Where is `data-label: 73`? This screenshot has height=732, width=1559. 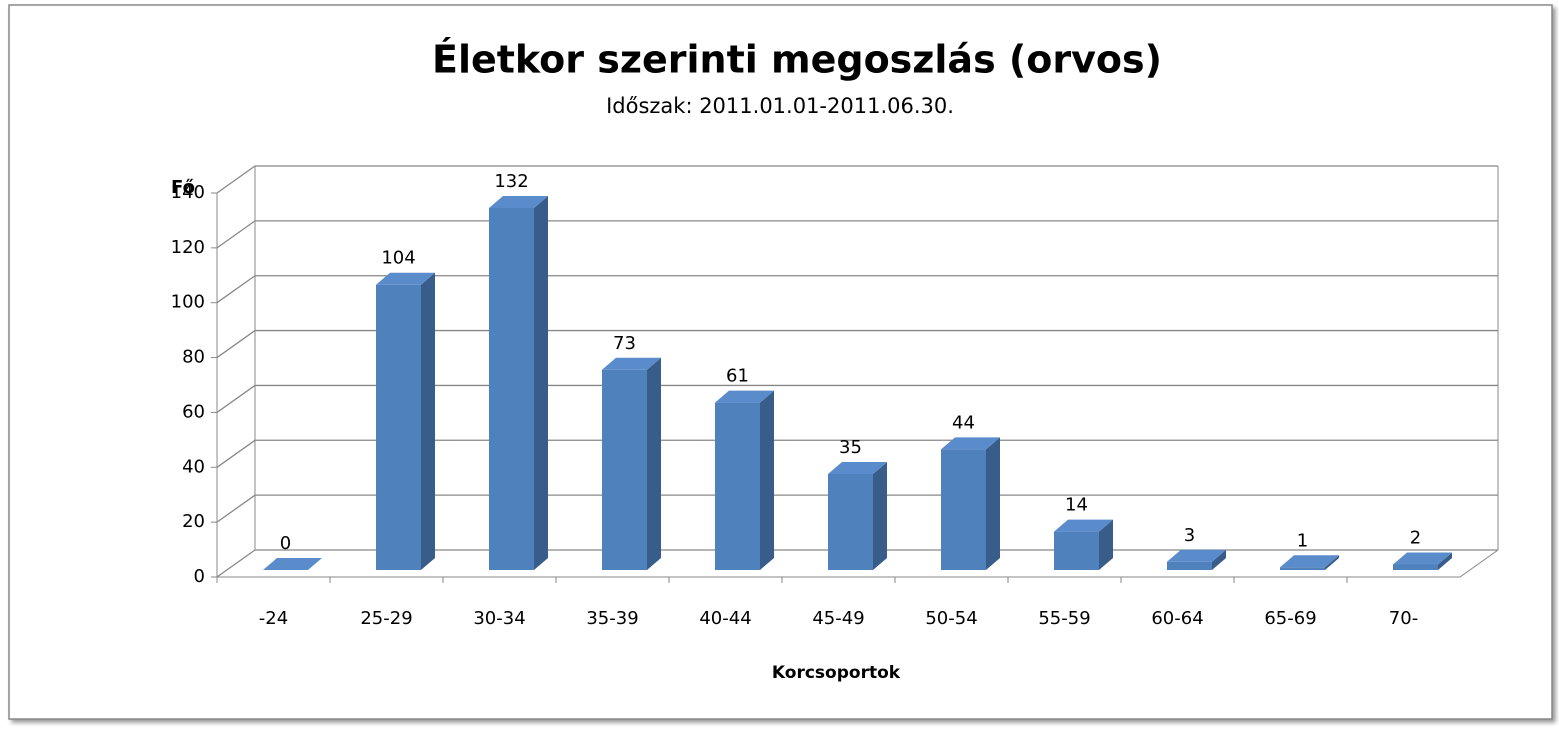 data-label: 73 is located at coordinates (624, 343).